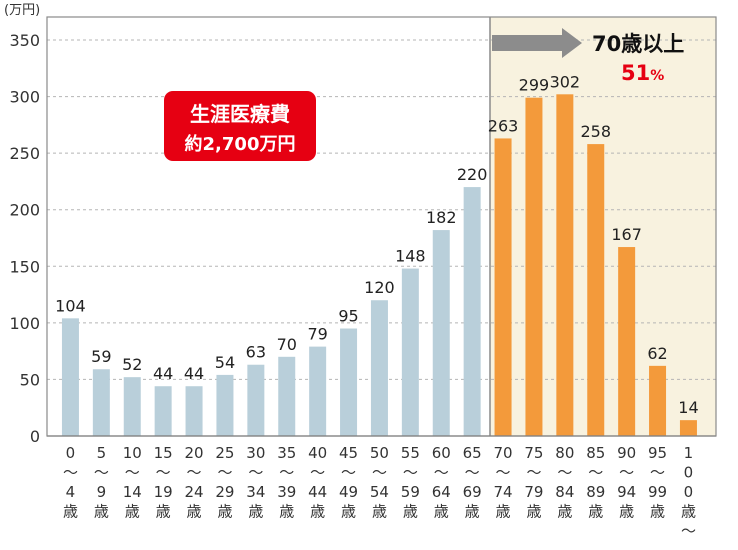 This screenshot has width=738, height=550. What do you see at coordinates (163, 482) in the screenshot?
I see `x-tick-label: 15 〜 19 歳` at bounding box center [163, 482].